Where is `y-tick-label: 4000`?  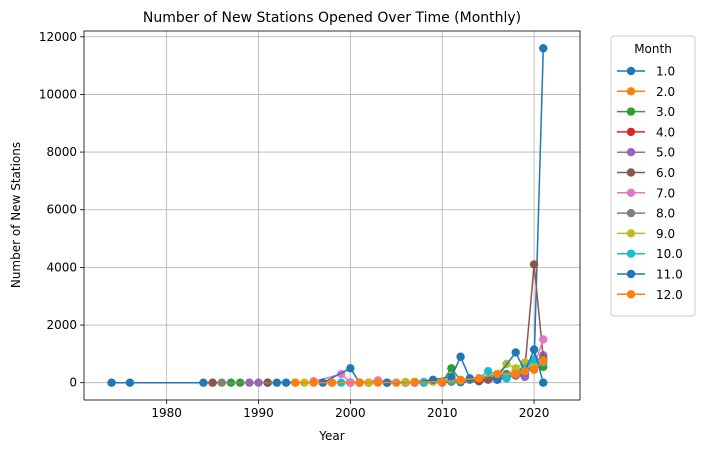 y-tick-label: 4000 is located at coordinates (61, 267).